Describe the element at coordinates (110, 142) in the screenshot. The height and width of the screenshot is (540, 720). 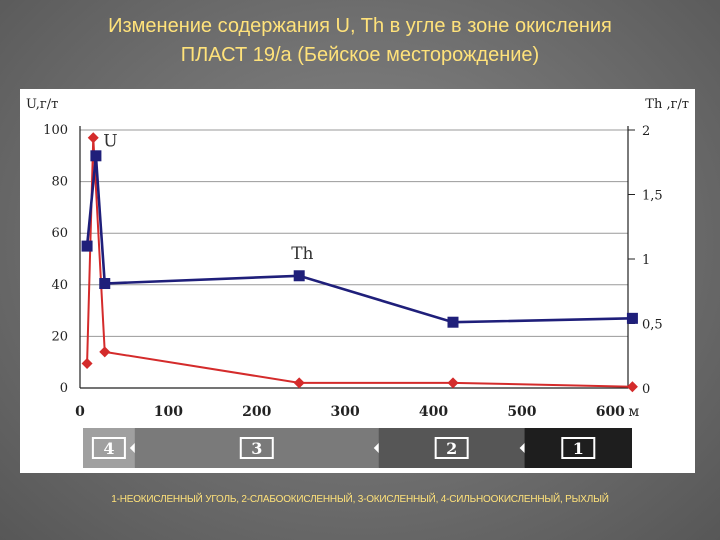
I see `series-name-U: U` at that location.